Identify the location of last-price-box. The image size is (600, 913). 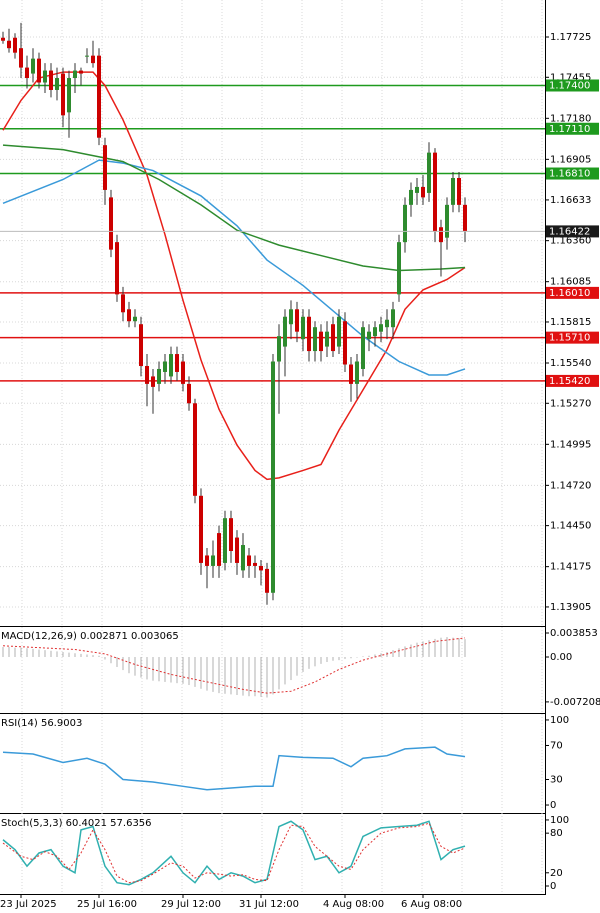
(572, 231).